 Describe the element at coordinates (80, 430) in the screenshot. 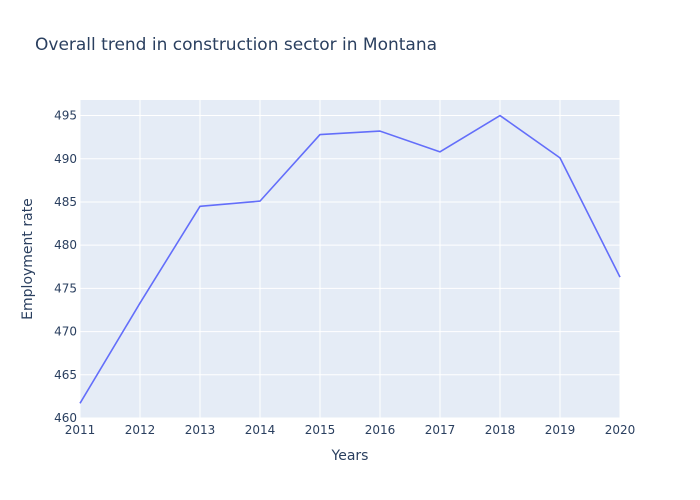

I see `x-tick-label: 2011` at that location.